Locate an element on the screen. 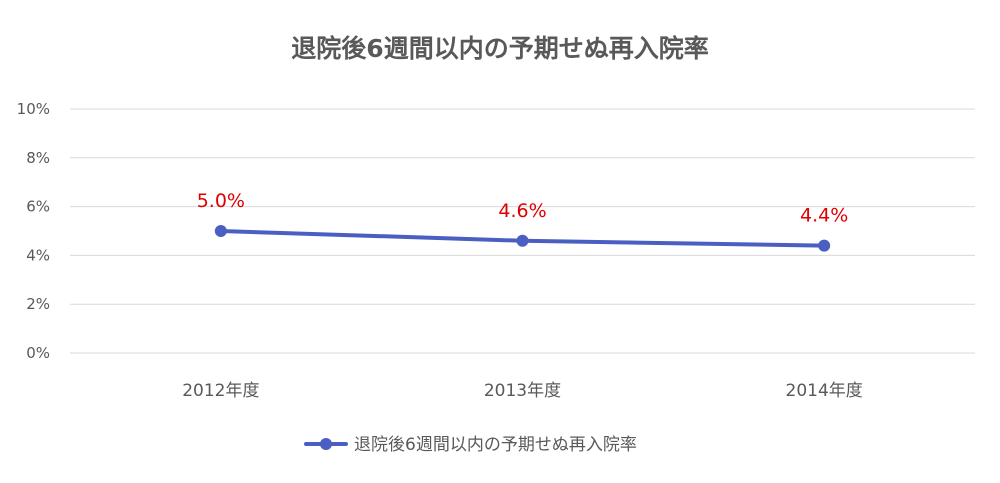  legend: 退院後6週間以内の予期せぬ再入院率 is located at coordinates (470, 445).